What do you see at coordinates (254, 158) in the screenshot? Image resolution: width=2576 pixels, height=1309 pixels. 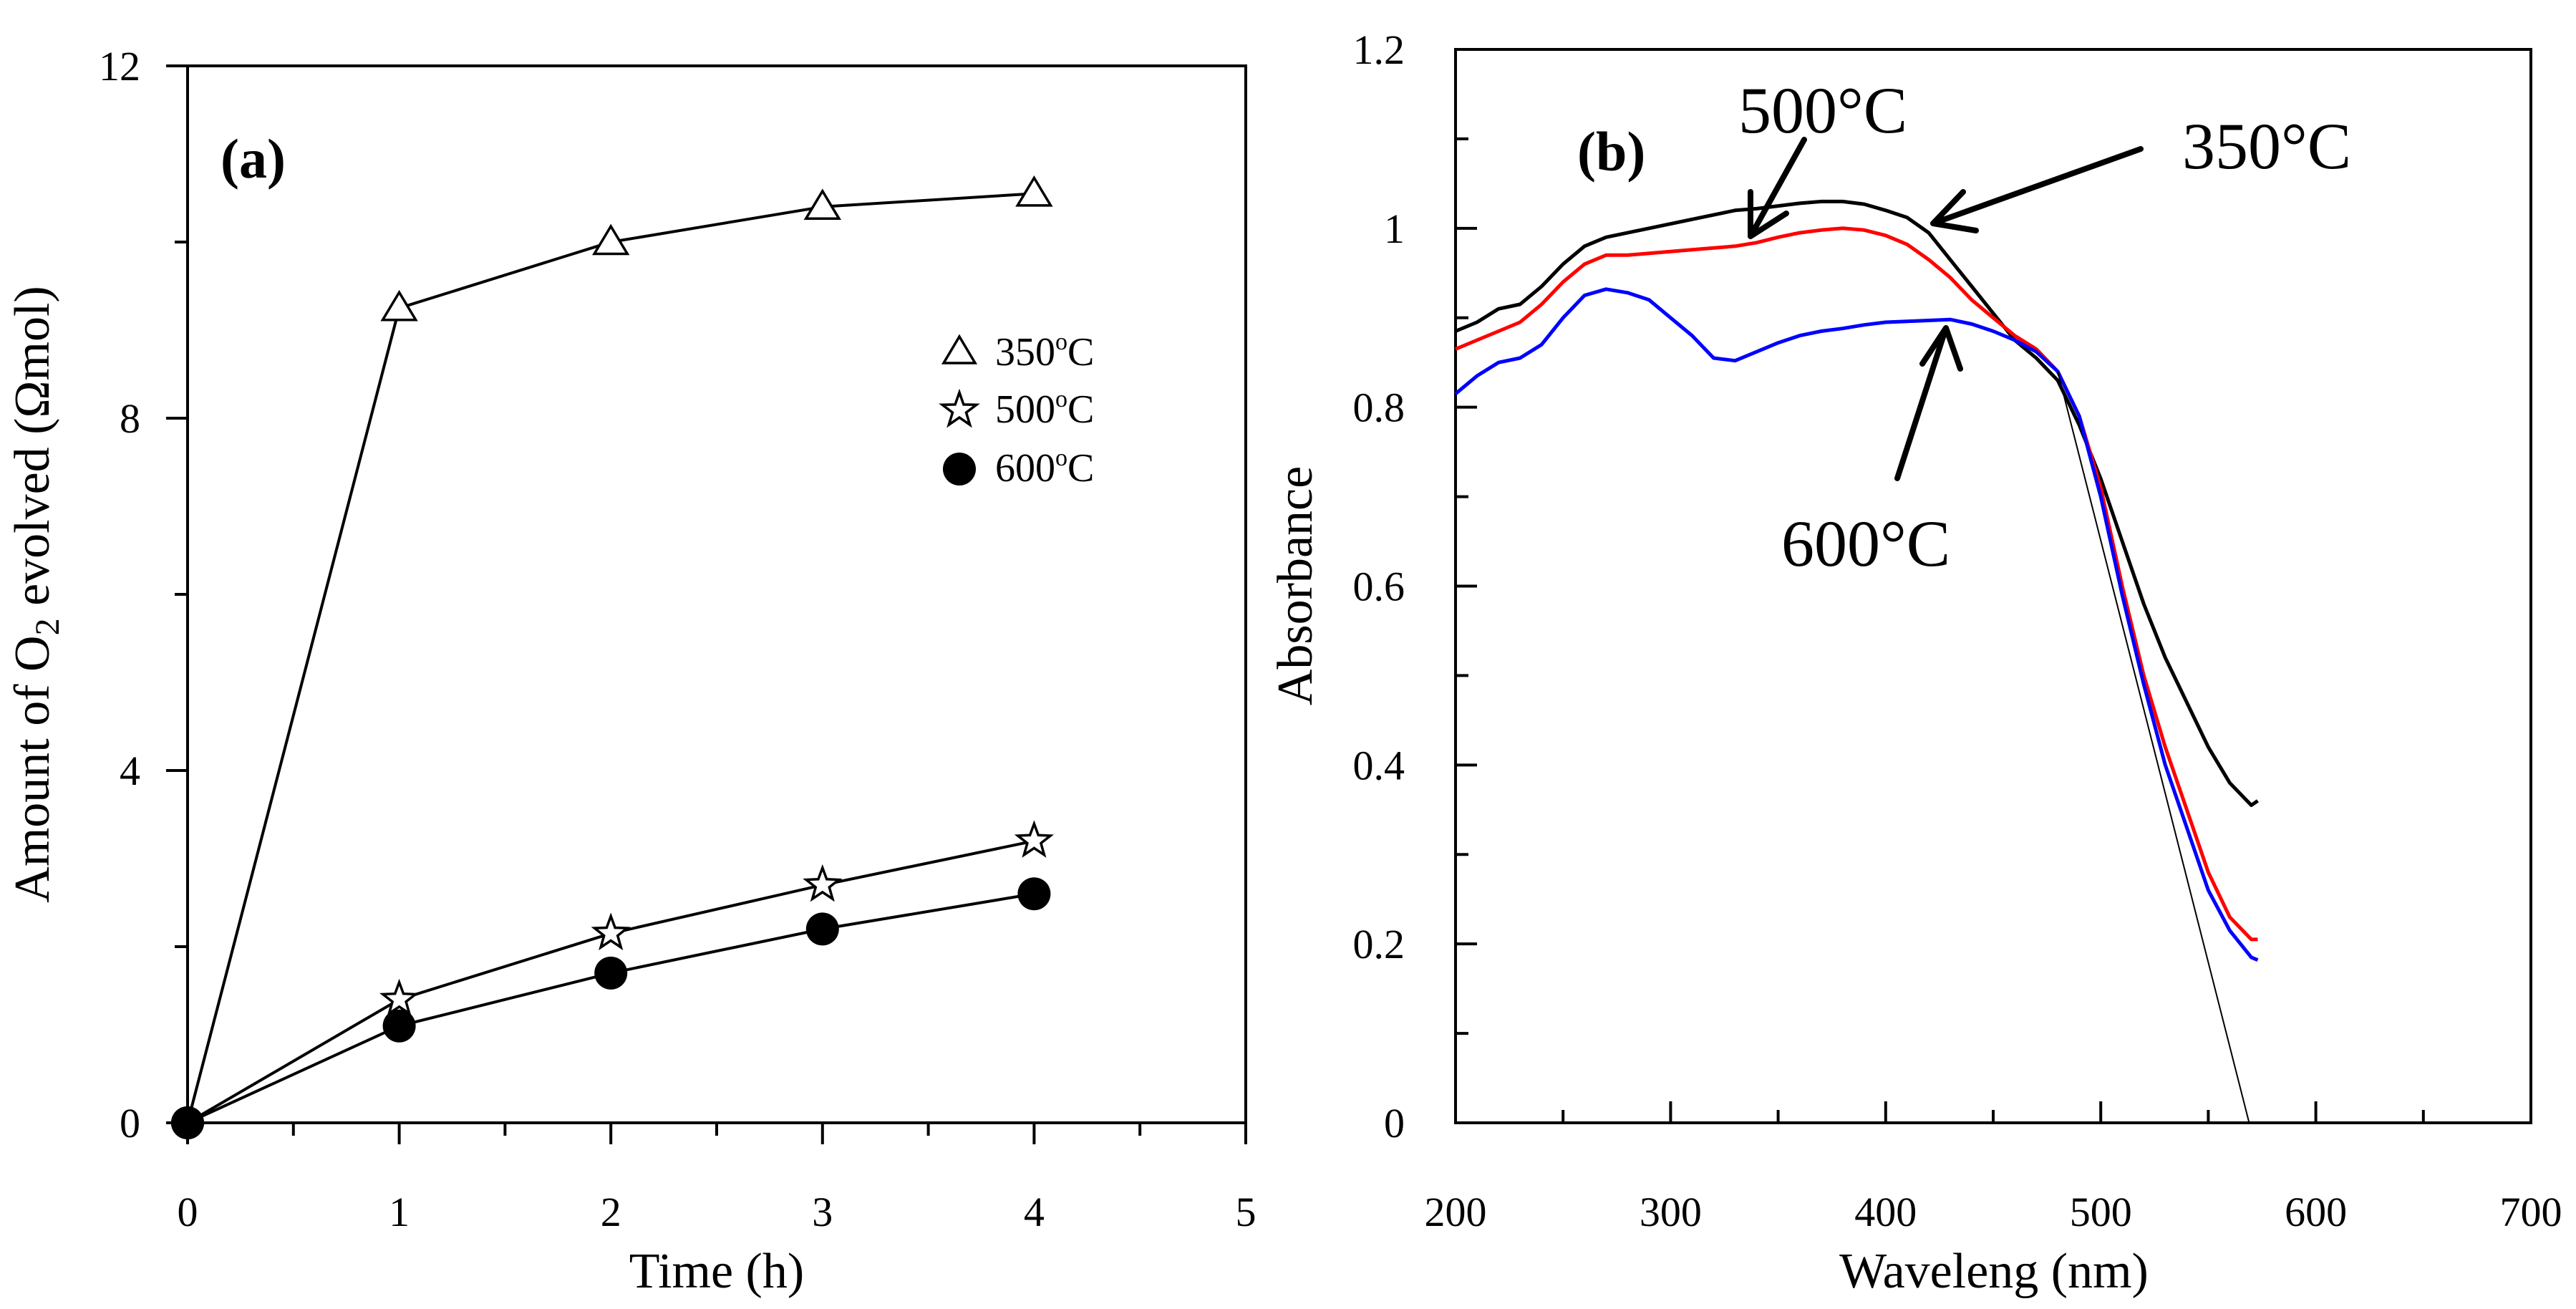 I see `panel-a-label: (a)` at bounding box center [254, 158].